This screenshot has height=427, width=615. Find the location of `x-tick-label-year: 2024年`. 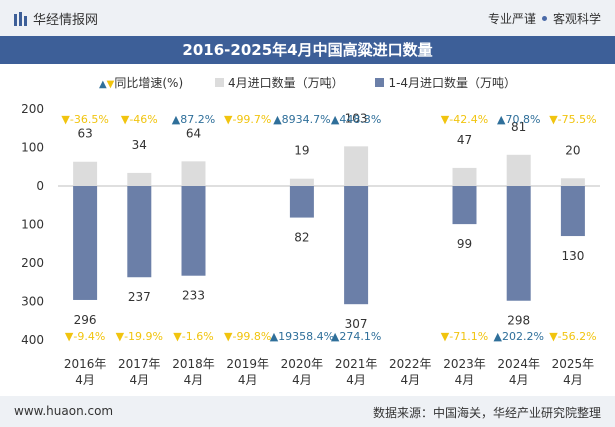

x-tick-label-year: 2024年 is located at coordinates (518, 364).